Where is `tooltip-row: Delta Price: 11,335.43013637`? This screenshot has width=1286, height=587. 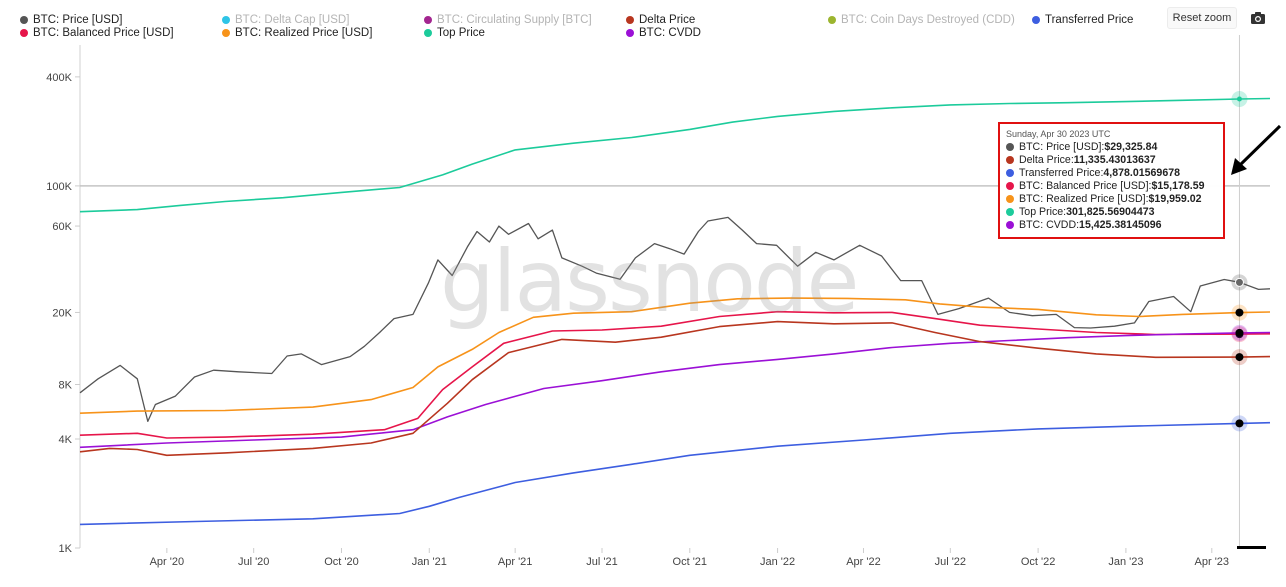
tooltip-row: Delta Price: 11,335.43013637 is located at coordinates (1111, 159).